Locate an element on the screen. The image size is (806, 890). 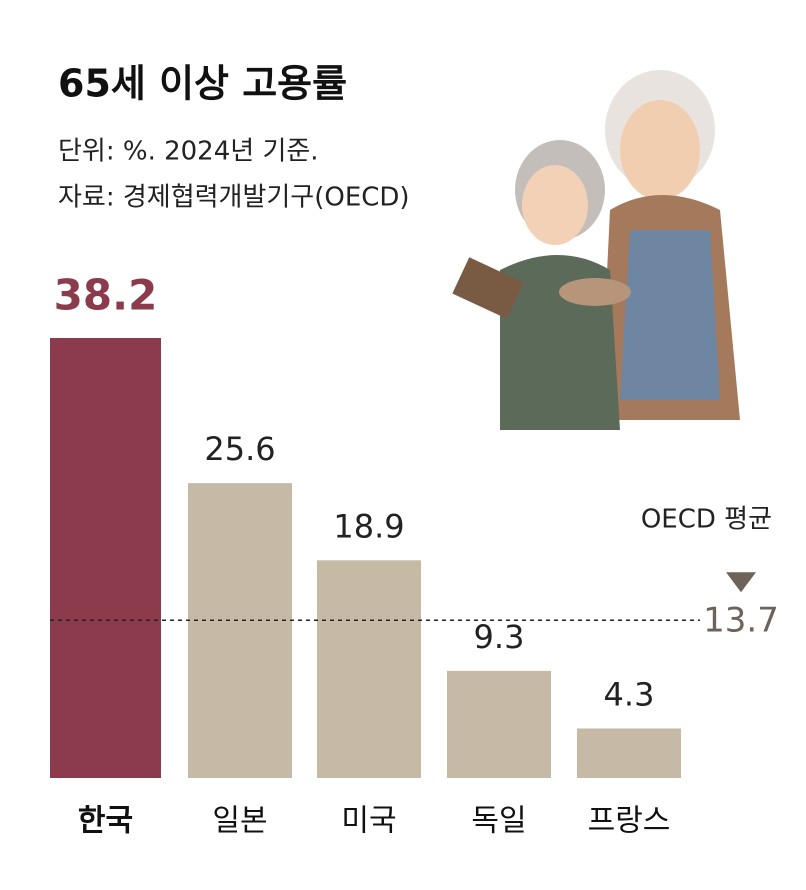
x-tick-label: 미국 is located at coordinates (368, 821).